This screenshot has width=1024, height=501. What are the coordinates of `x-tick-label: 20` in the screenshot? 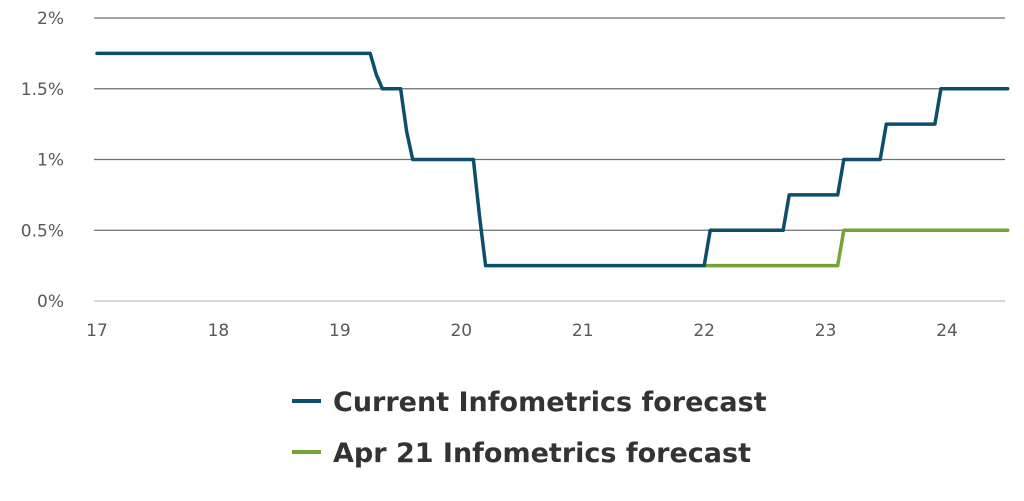 It's located at (461, 331).